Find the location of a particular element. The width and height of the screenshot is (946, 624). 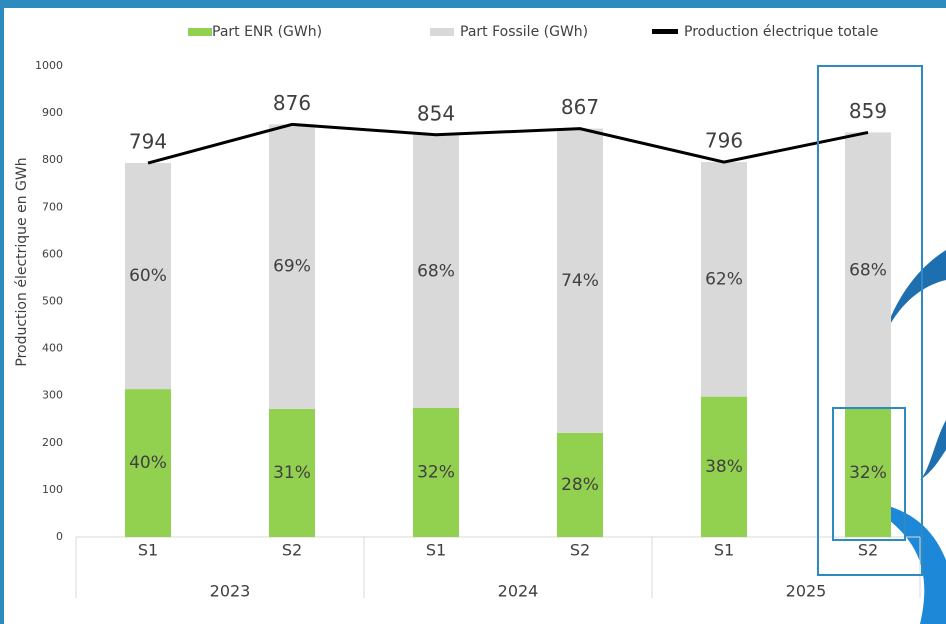

top-band is located at coordinates (473, 4).